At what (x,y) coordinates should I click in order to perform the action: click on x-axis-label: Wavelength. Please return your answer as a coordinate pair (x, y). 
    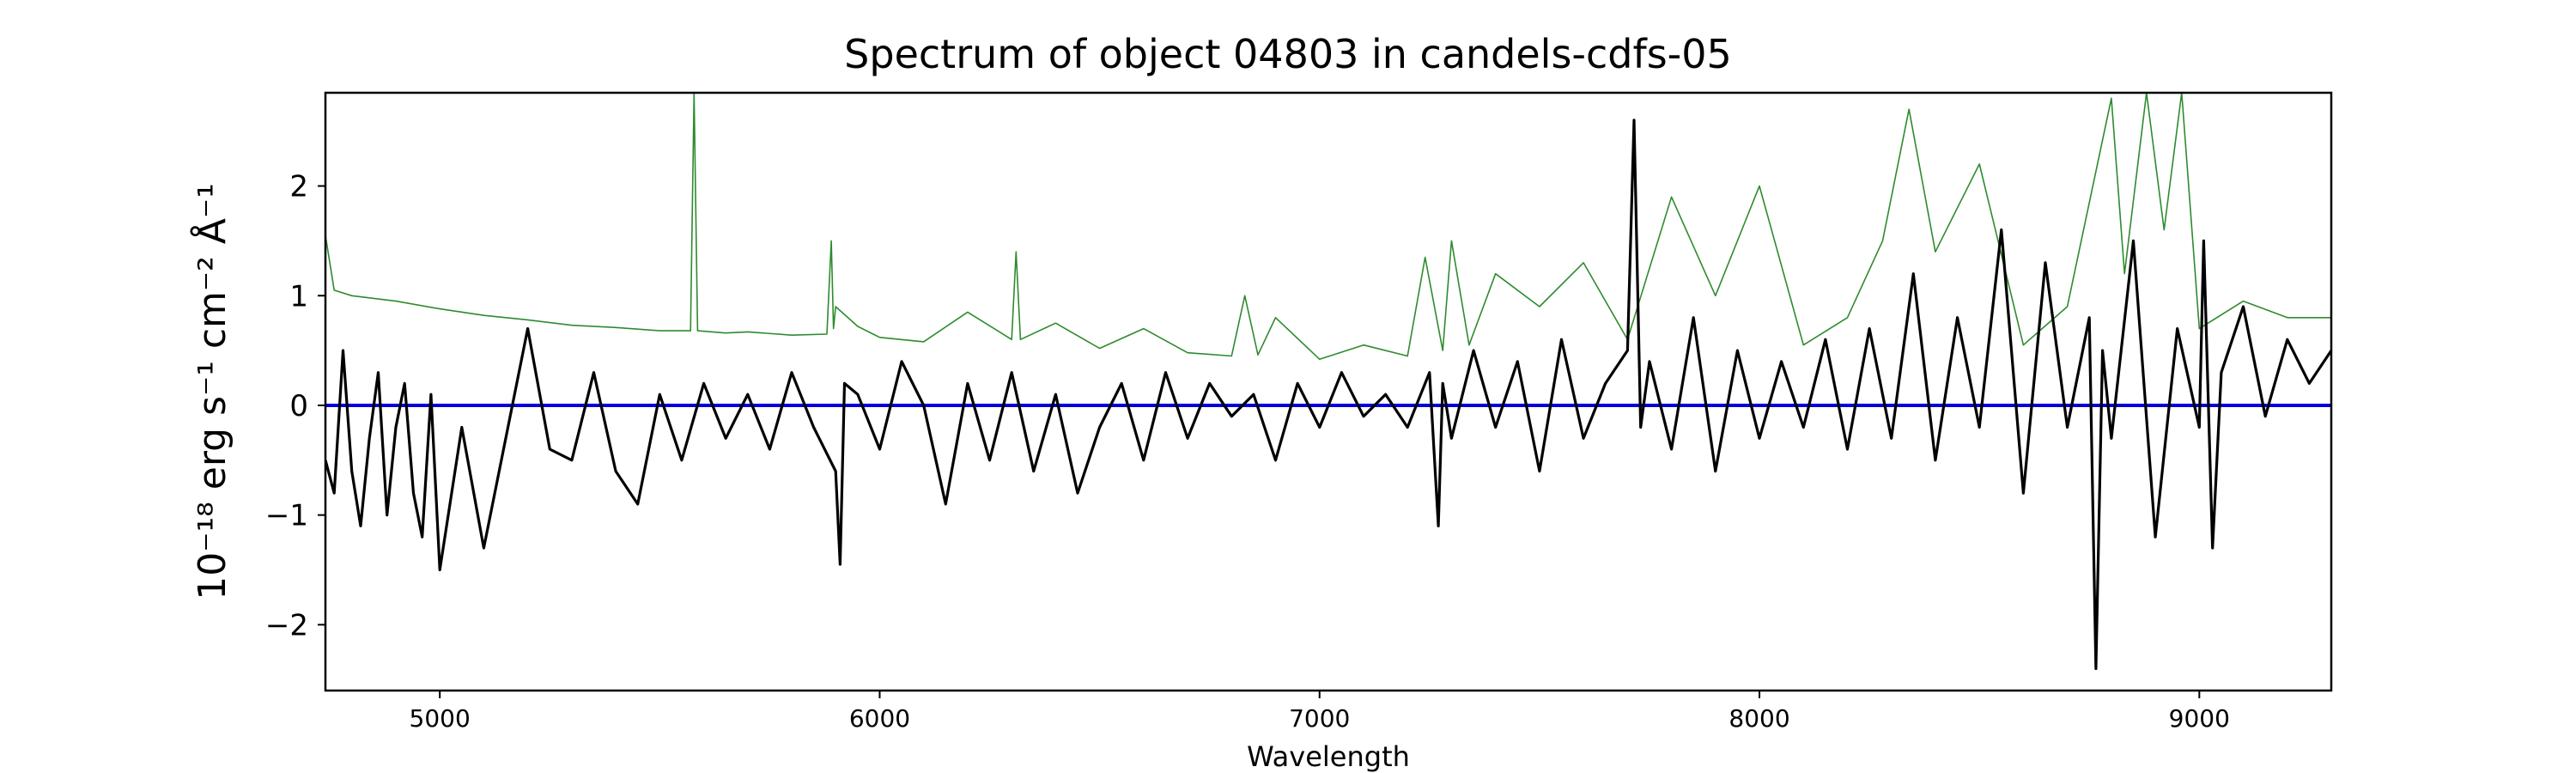
    Looking at the image, I should click on (1328, 756).